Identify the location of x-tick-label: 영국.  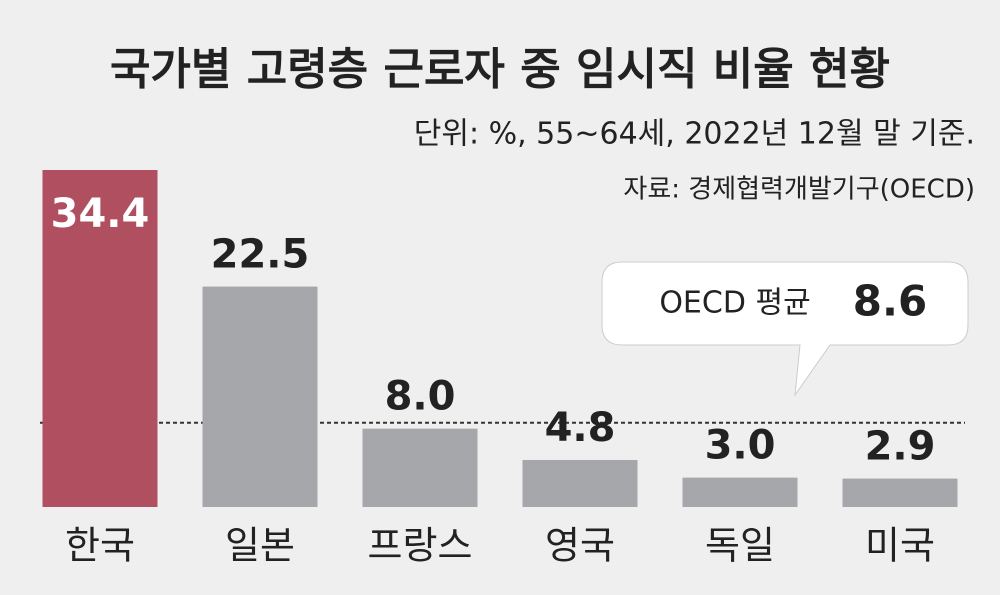
(580, 546).